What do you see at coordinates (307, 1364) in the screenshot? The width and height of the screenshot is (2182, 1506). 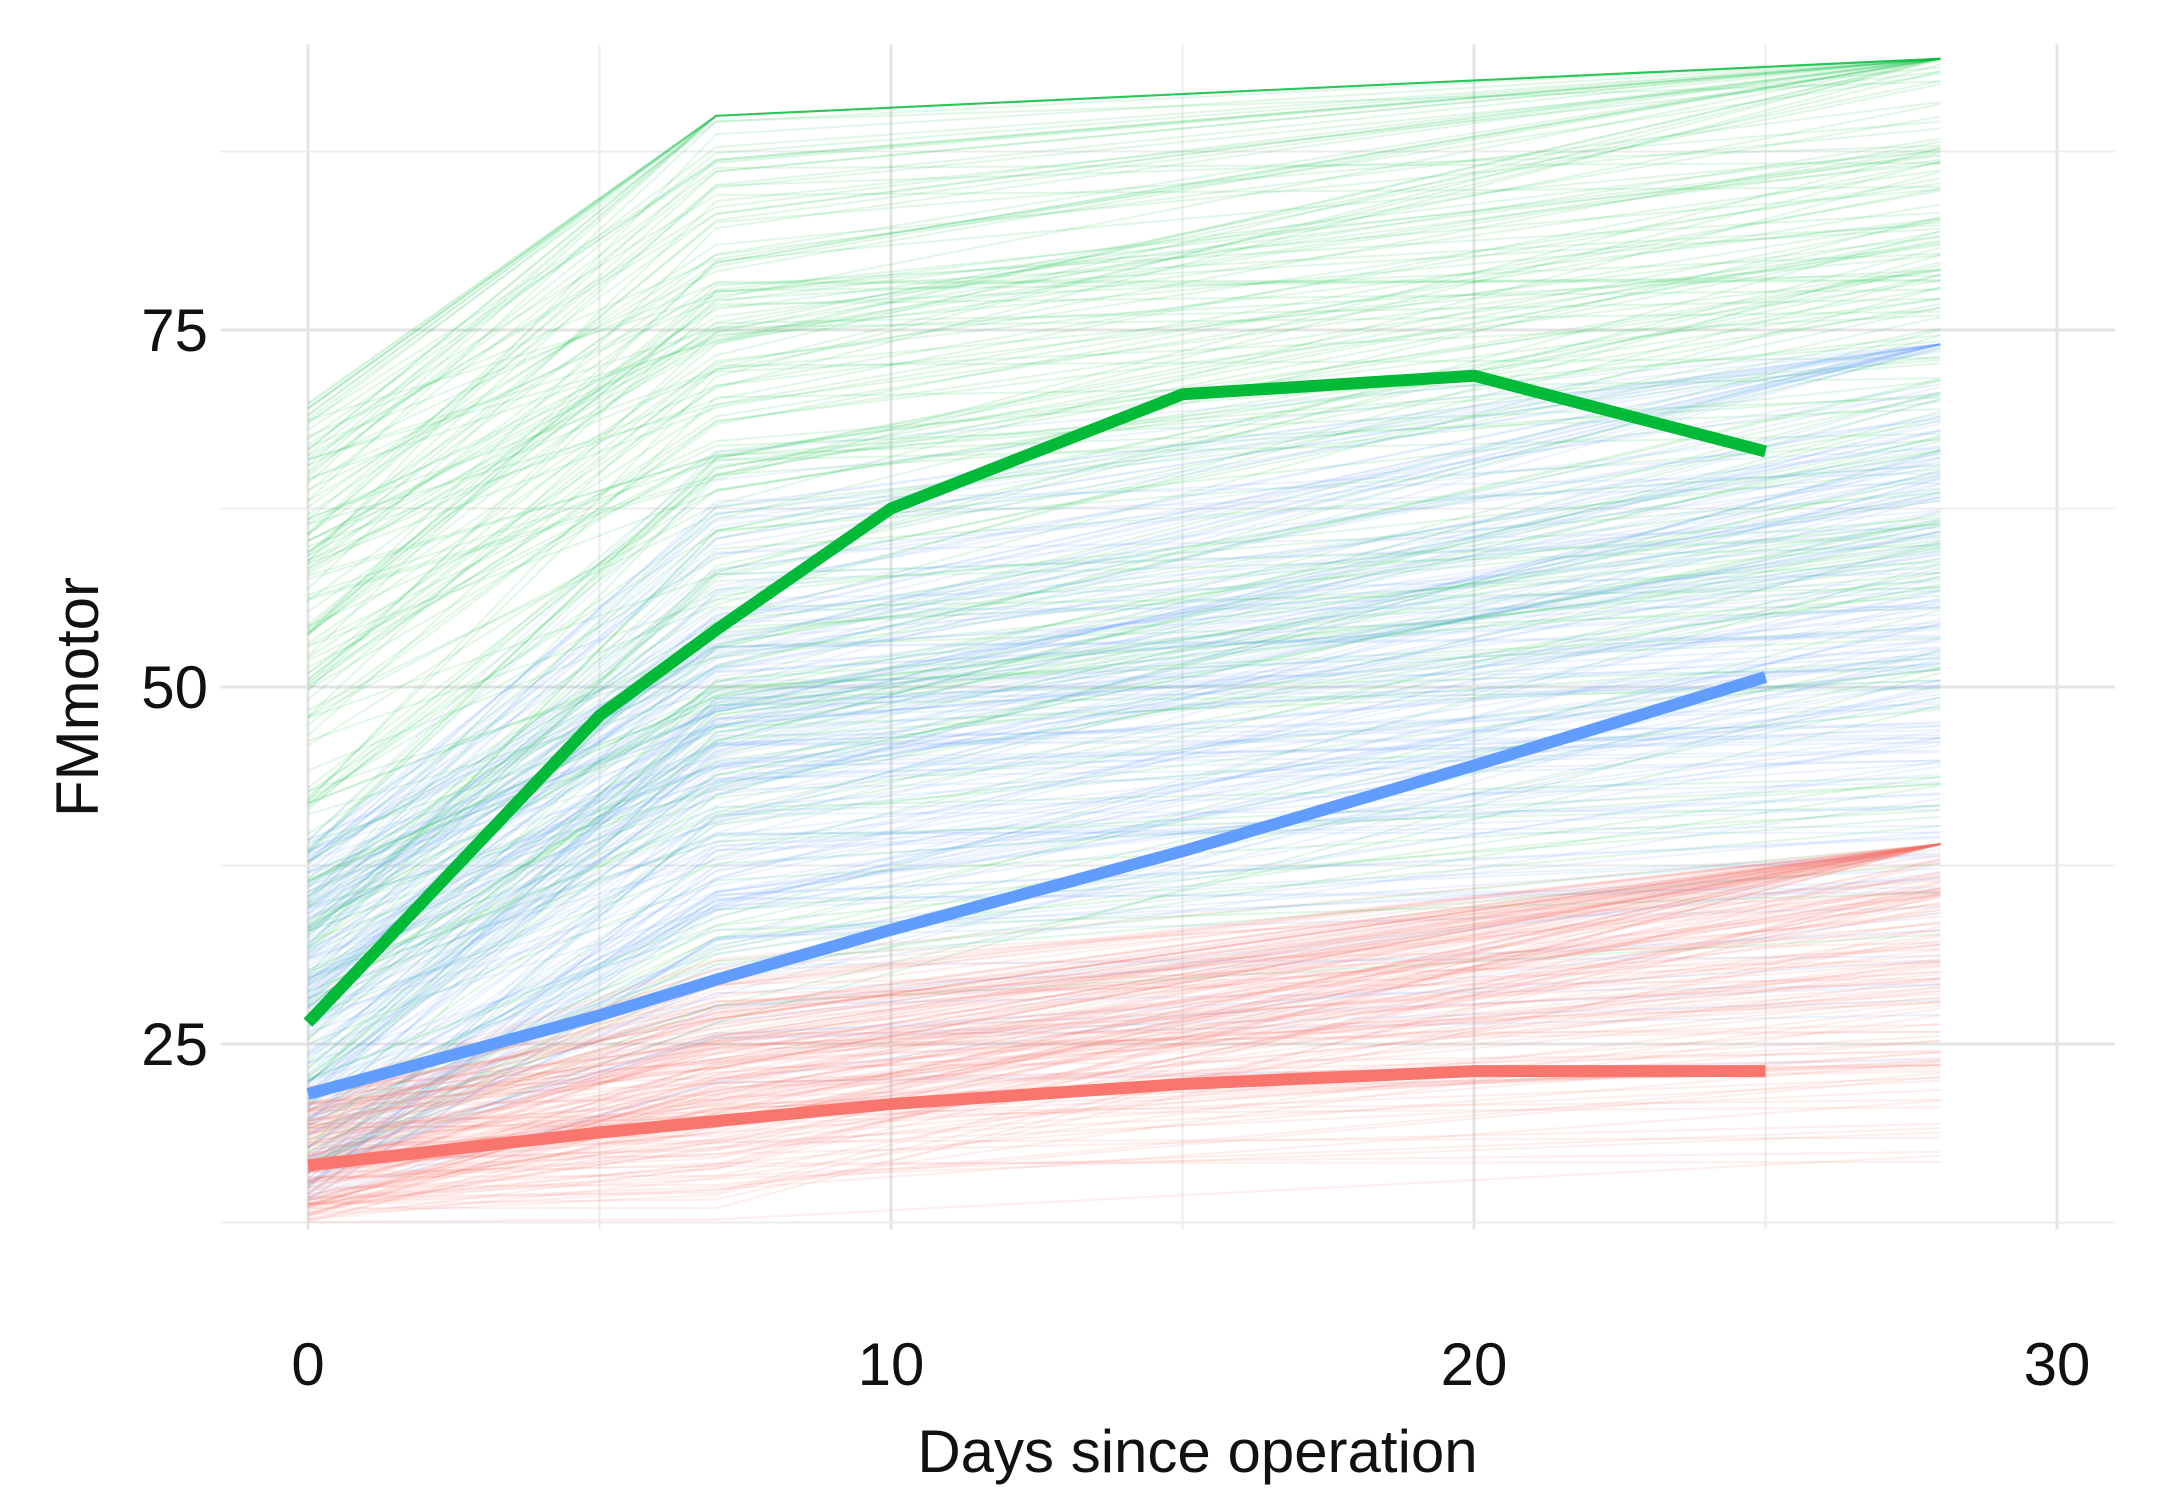 I see `x-tick-label: 0` at bounding box center [307, 1364].